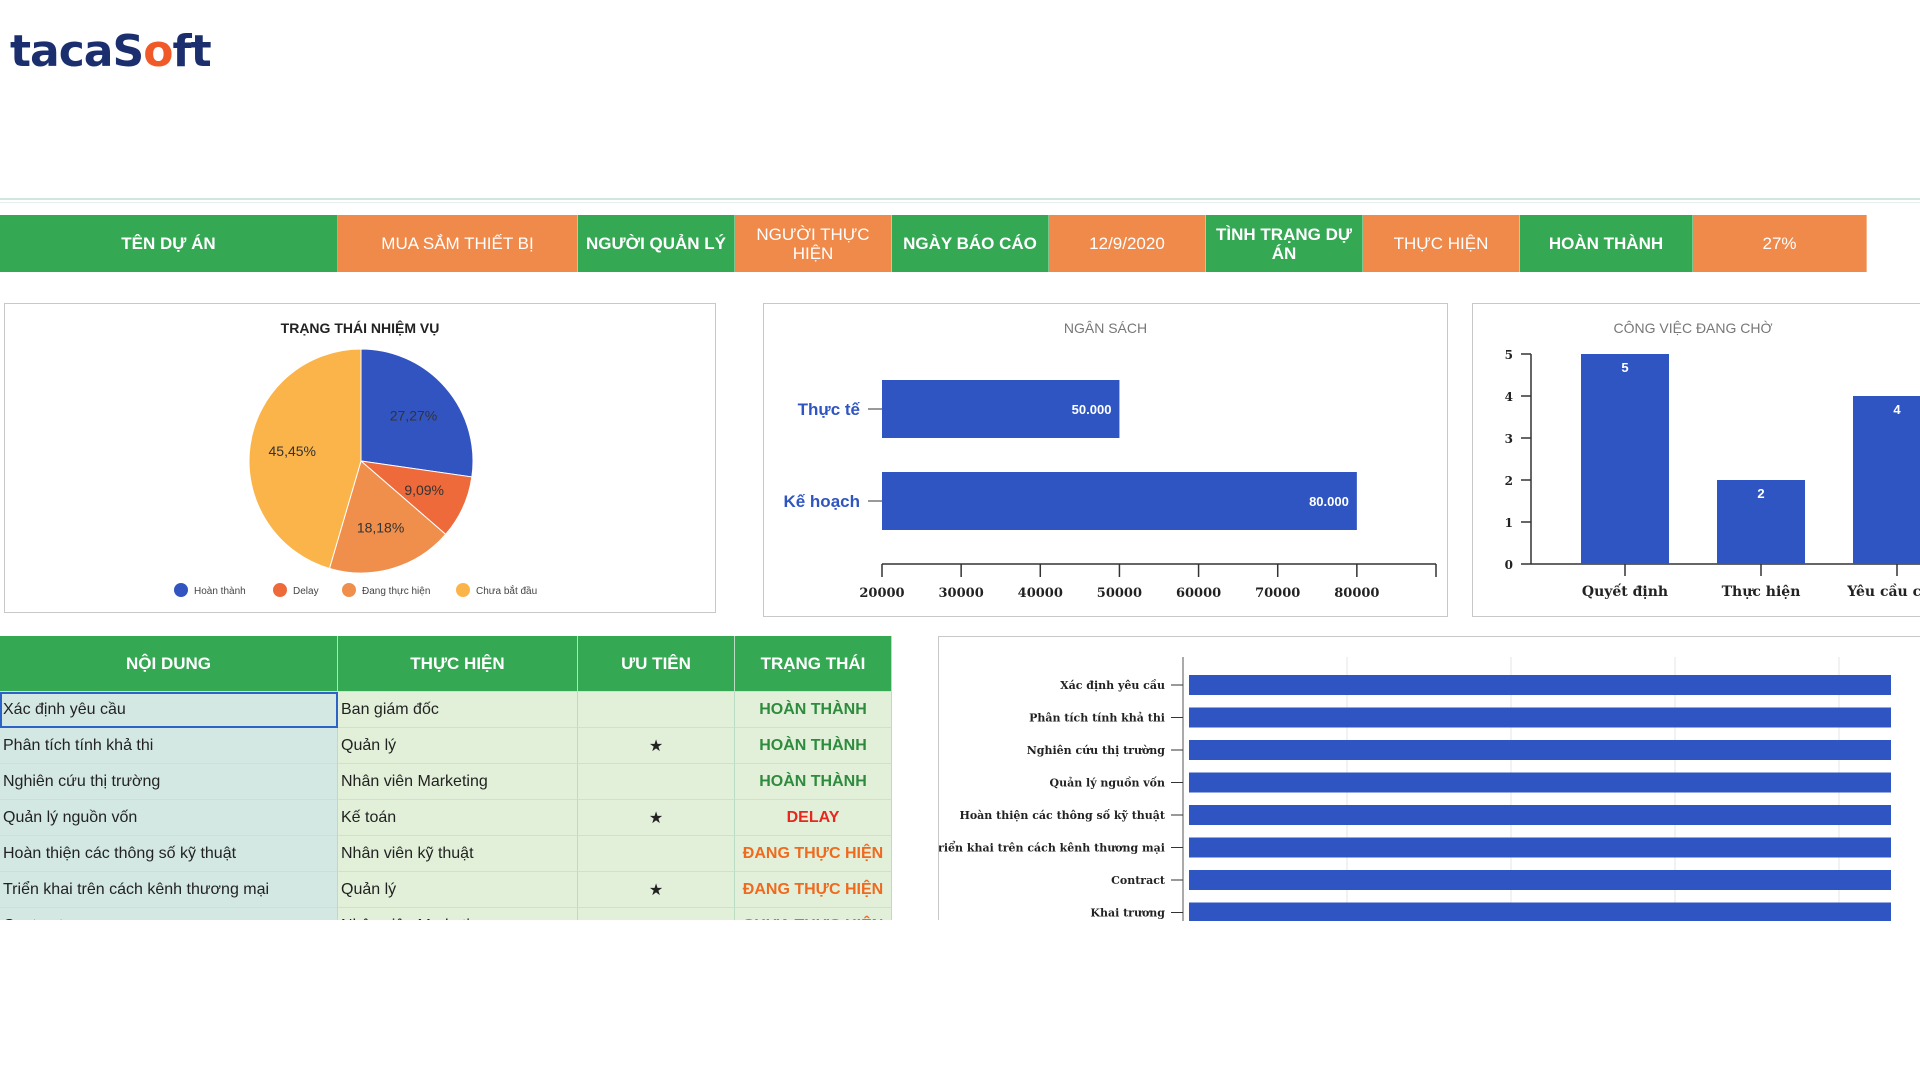 This screenshot has width=1920, height=1080. What do you see at coordinates (413, 416) in the screenshot?
I see `pie-slice-label: 27,27%` at bounding box center [413, 416].